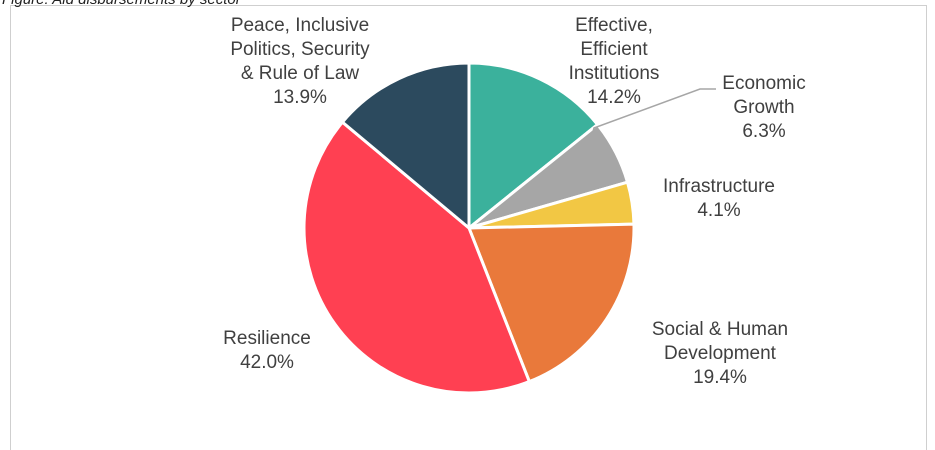  What do you see at coordinates (300, 97) in the screenshot?
I see `pie-value-label: 13.9%` at bounding box center [300, 97].